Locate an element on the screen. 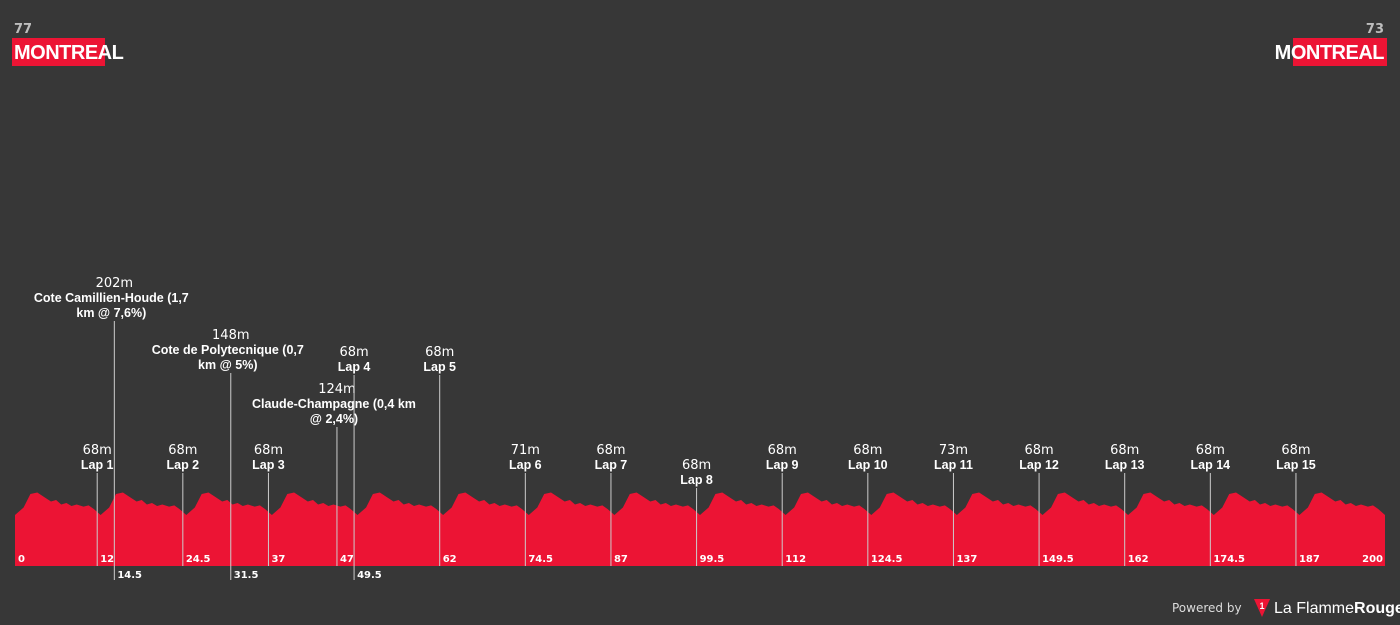 This screenshot has height=625, width=1400. waypoint-name: Lap 2 is located at coordinates (182, 465).